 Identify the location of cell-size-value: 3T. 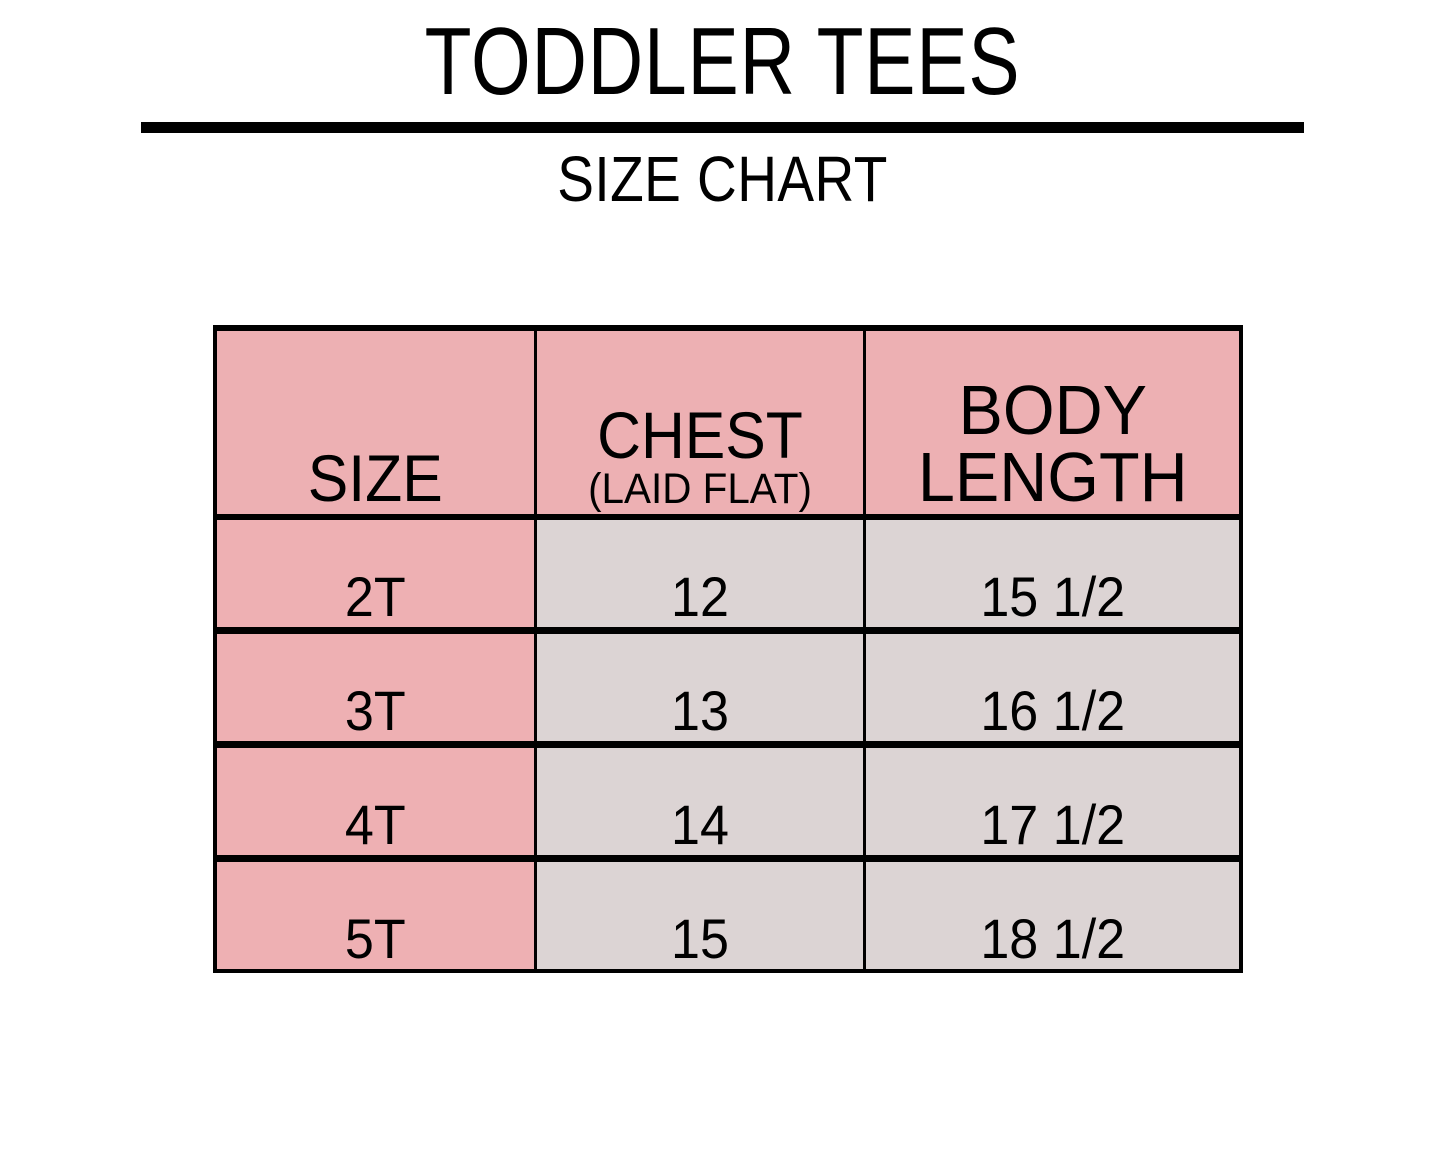
(375, 710).